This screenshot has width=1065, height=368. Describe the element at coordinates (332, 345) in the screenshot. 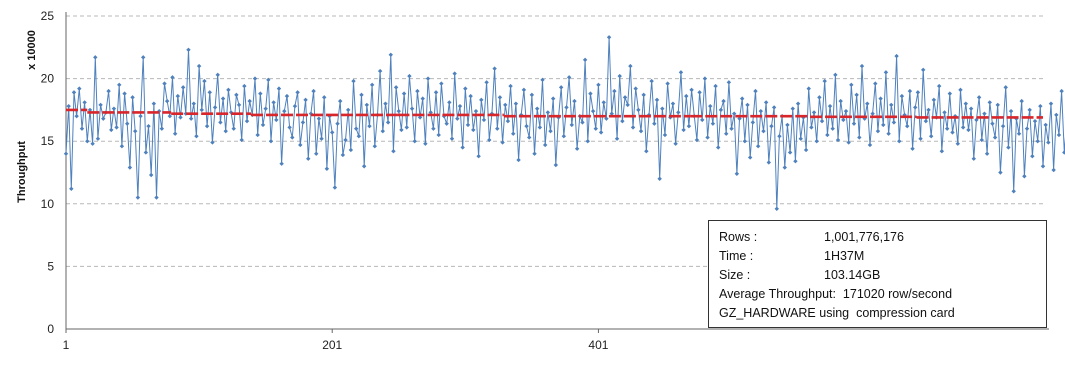

I see `x-tick-label: 201` at that location.